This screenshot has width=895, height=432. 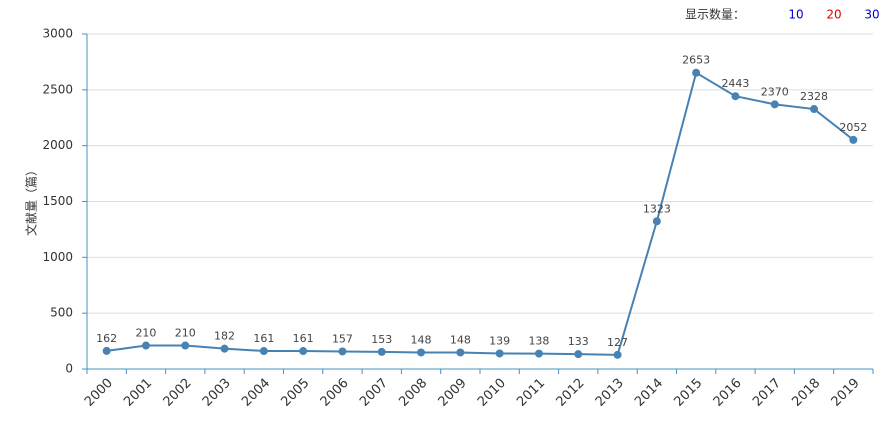 I want to click on x-tick-label: 2007, so click(x=374, y=393).